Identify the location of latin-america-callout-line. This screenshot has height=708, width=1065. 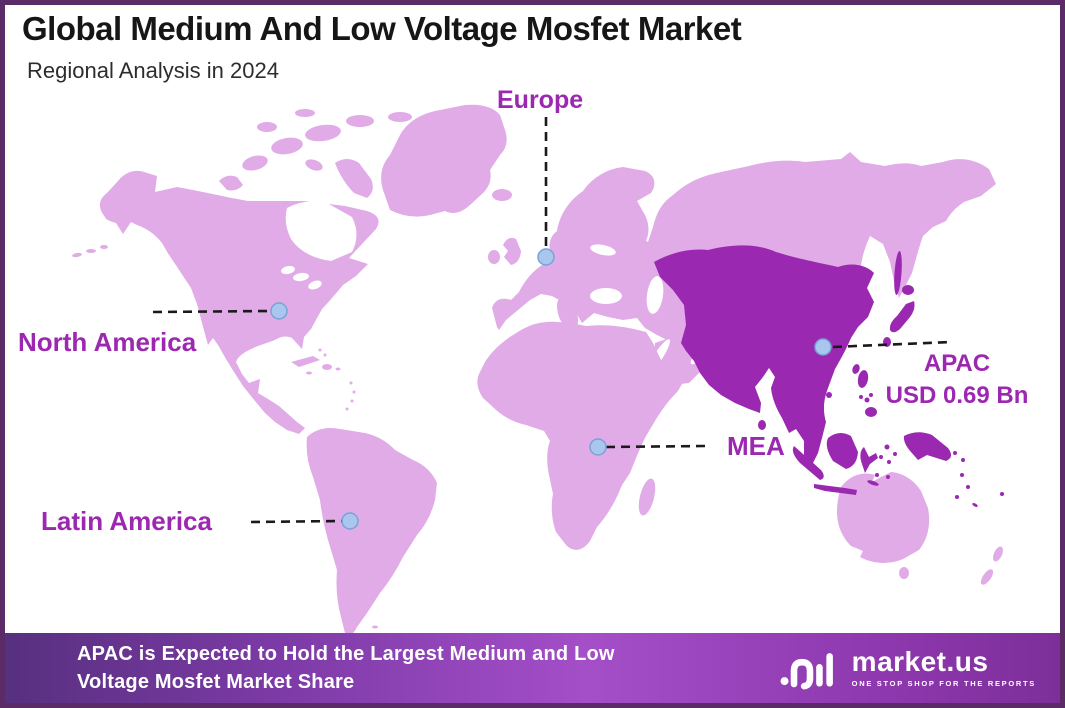
(297, 521).